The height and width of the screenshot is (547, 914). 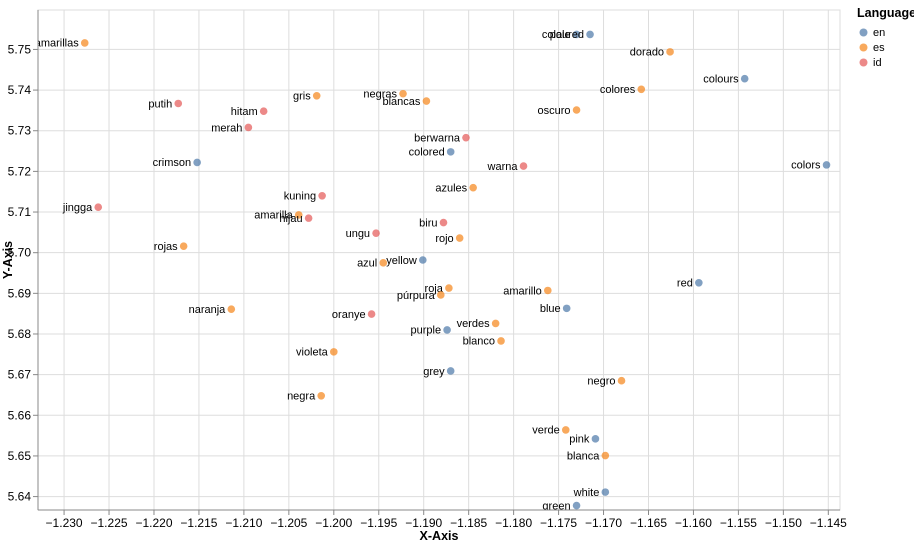 I want to click on x-tick-label: −1.230, so click(x=64, y=523).